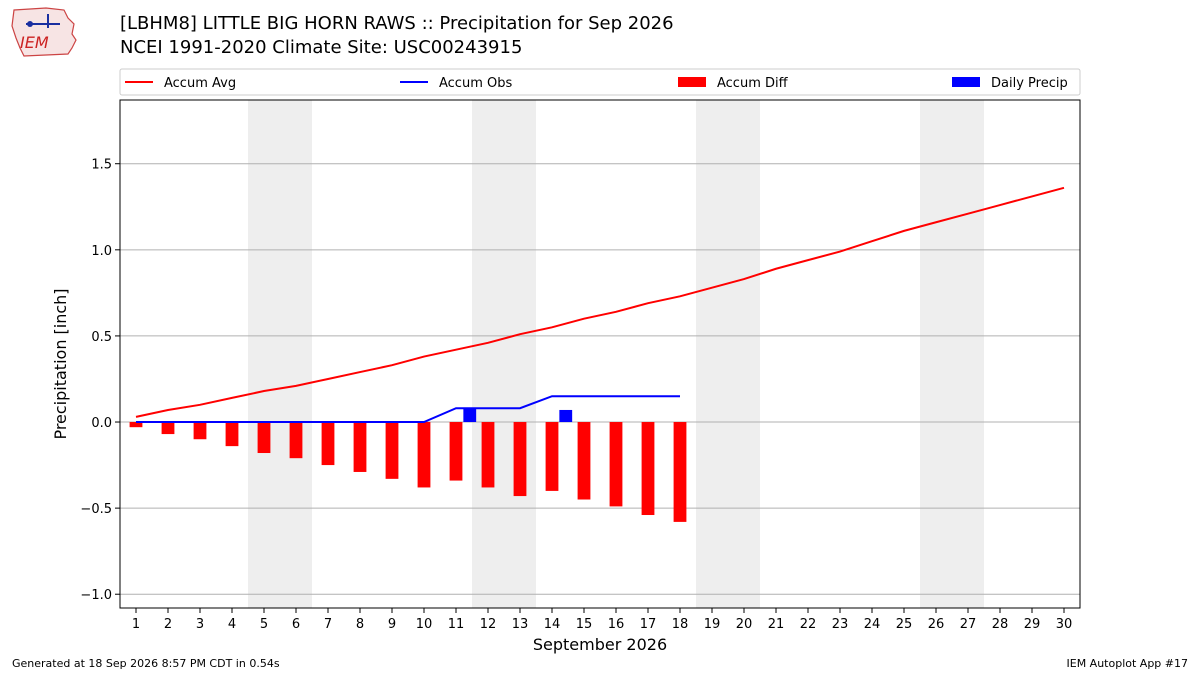  Describe the element at coordinates (600, 644) in the screenshot. I see `x-axis-label: September 2026` at that location.